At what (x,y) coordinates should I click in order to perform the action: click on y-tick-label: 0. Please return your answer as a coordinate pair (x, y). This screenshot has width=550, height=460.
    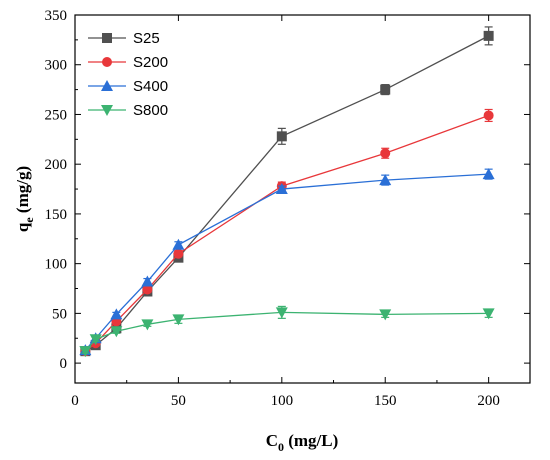
    Looking at the image, I should click on (64, 364).